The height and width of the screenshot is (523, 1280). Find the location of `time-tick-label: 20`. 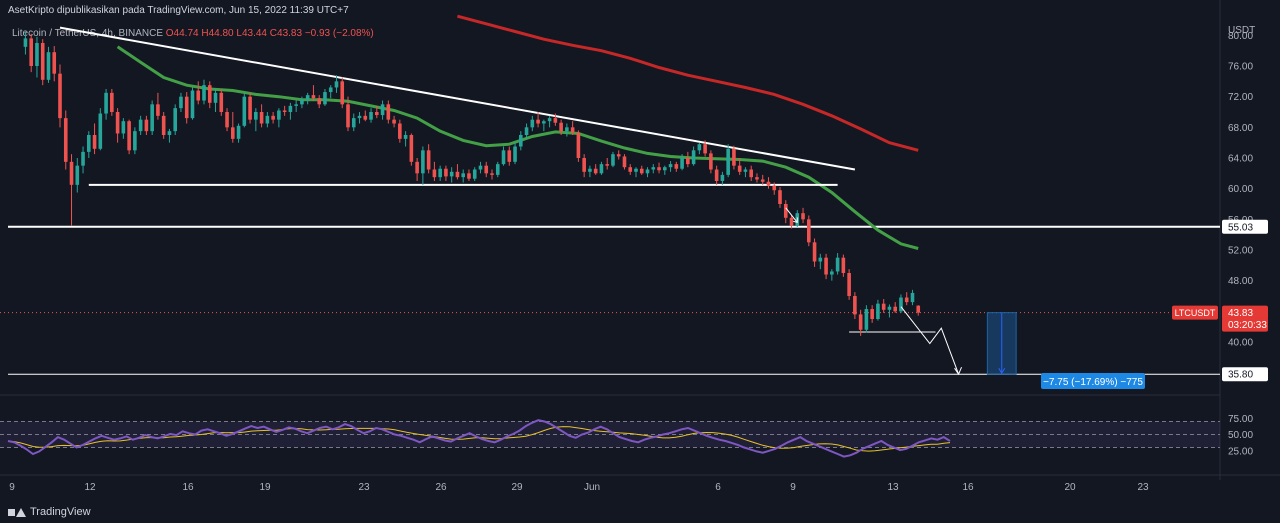

time-tick-label: 20 is located at coordinates (1070, 487).